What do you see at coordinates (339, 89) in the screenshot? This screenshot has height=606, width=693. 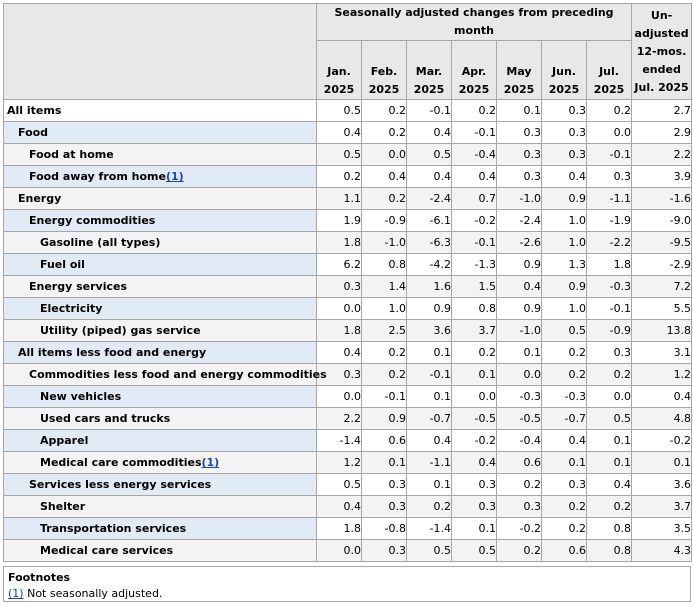 I see `year-label: 2025` at bounding box center [339, 89].